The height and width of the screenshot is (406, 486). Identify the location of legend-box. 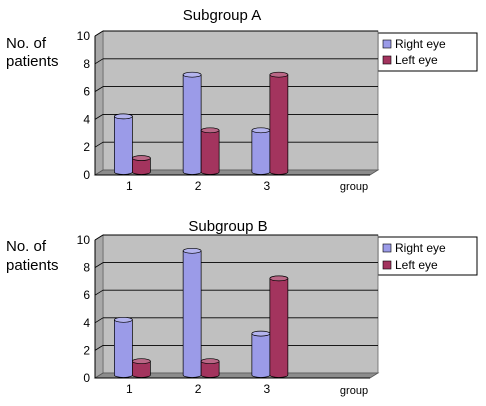
(427, 52).